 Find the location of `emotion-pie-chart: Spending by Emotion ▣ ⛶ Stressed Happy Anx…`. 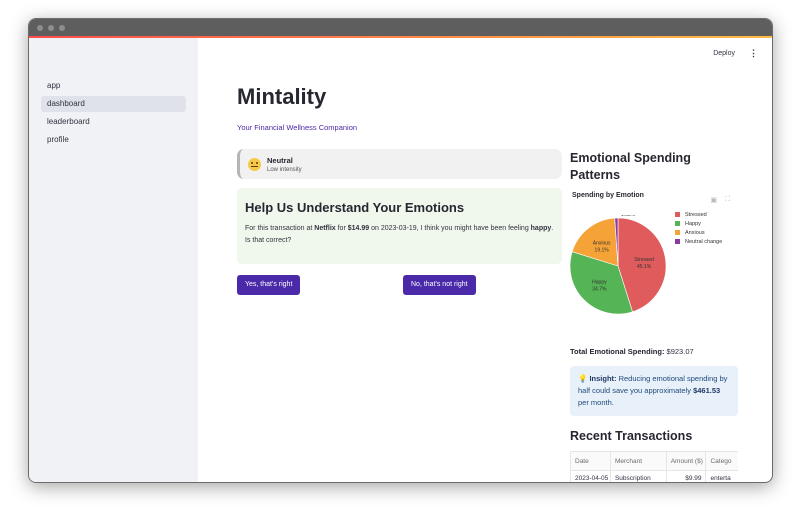

emotion-pie-chart: Spending by Emotion ▣ ⛶ Stressed Happy Anx… is located at coordinates (654, 265).